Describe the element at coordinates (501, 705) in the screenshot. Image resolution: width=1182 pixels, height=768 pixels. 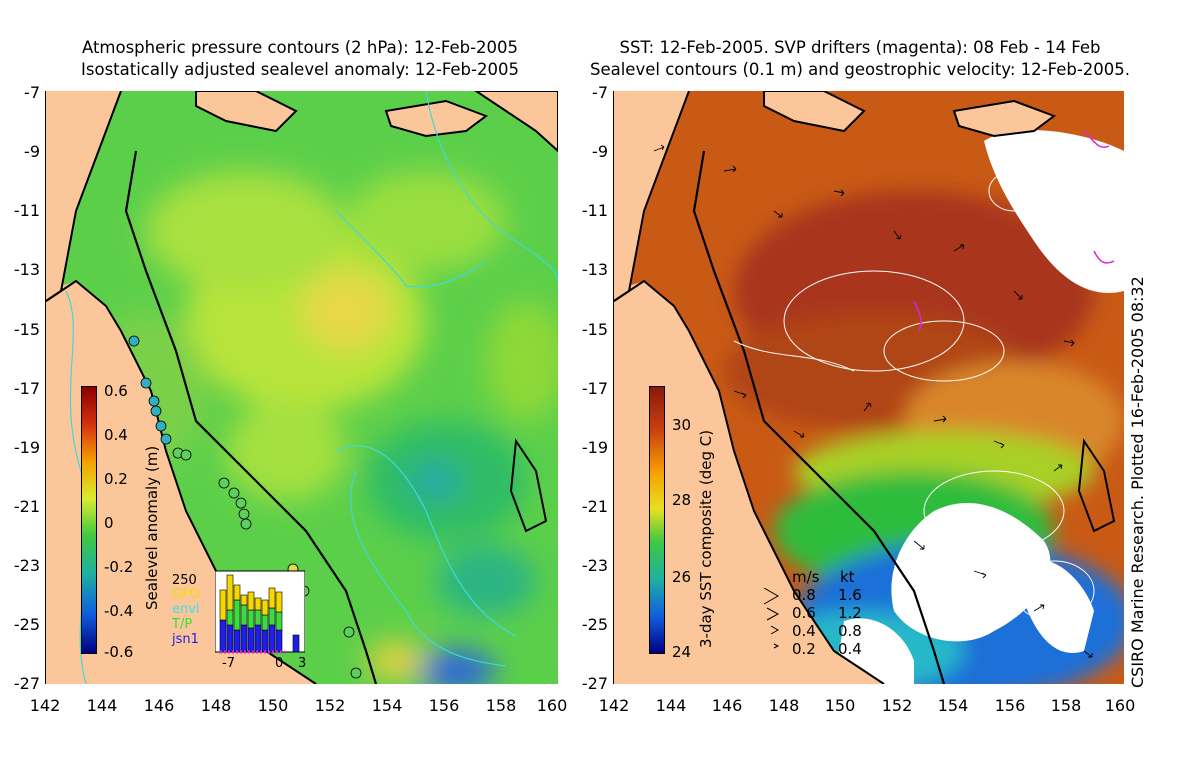
I see `x-tick-left: 158` at that location.